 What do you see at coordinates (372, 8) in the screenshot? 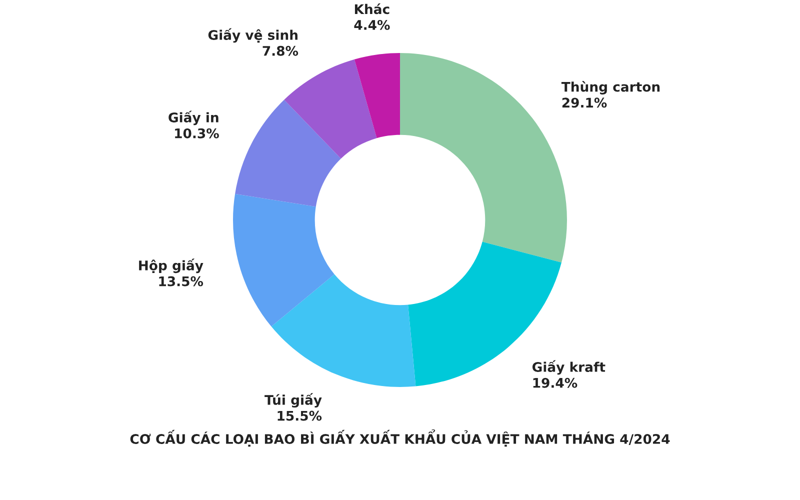
I see `slice-label: Khác` at bounding box center [372, 8].